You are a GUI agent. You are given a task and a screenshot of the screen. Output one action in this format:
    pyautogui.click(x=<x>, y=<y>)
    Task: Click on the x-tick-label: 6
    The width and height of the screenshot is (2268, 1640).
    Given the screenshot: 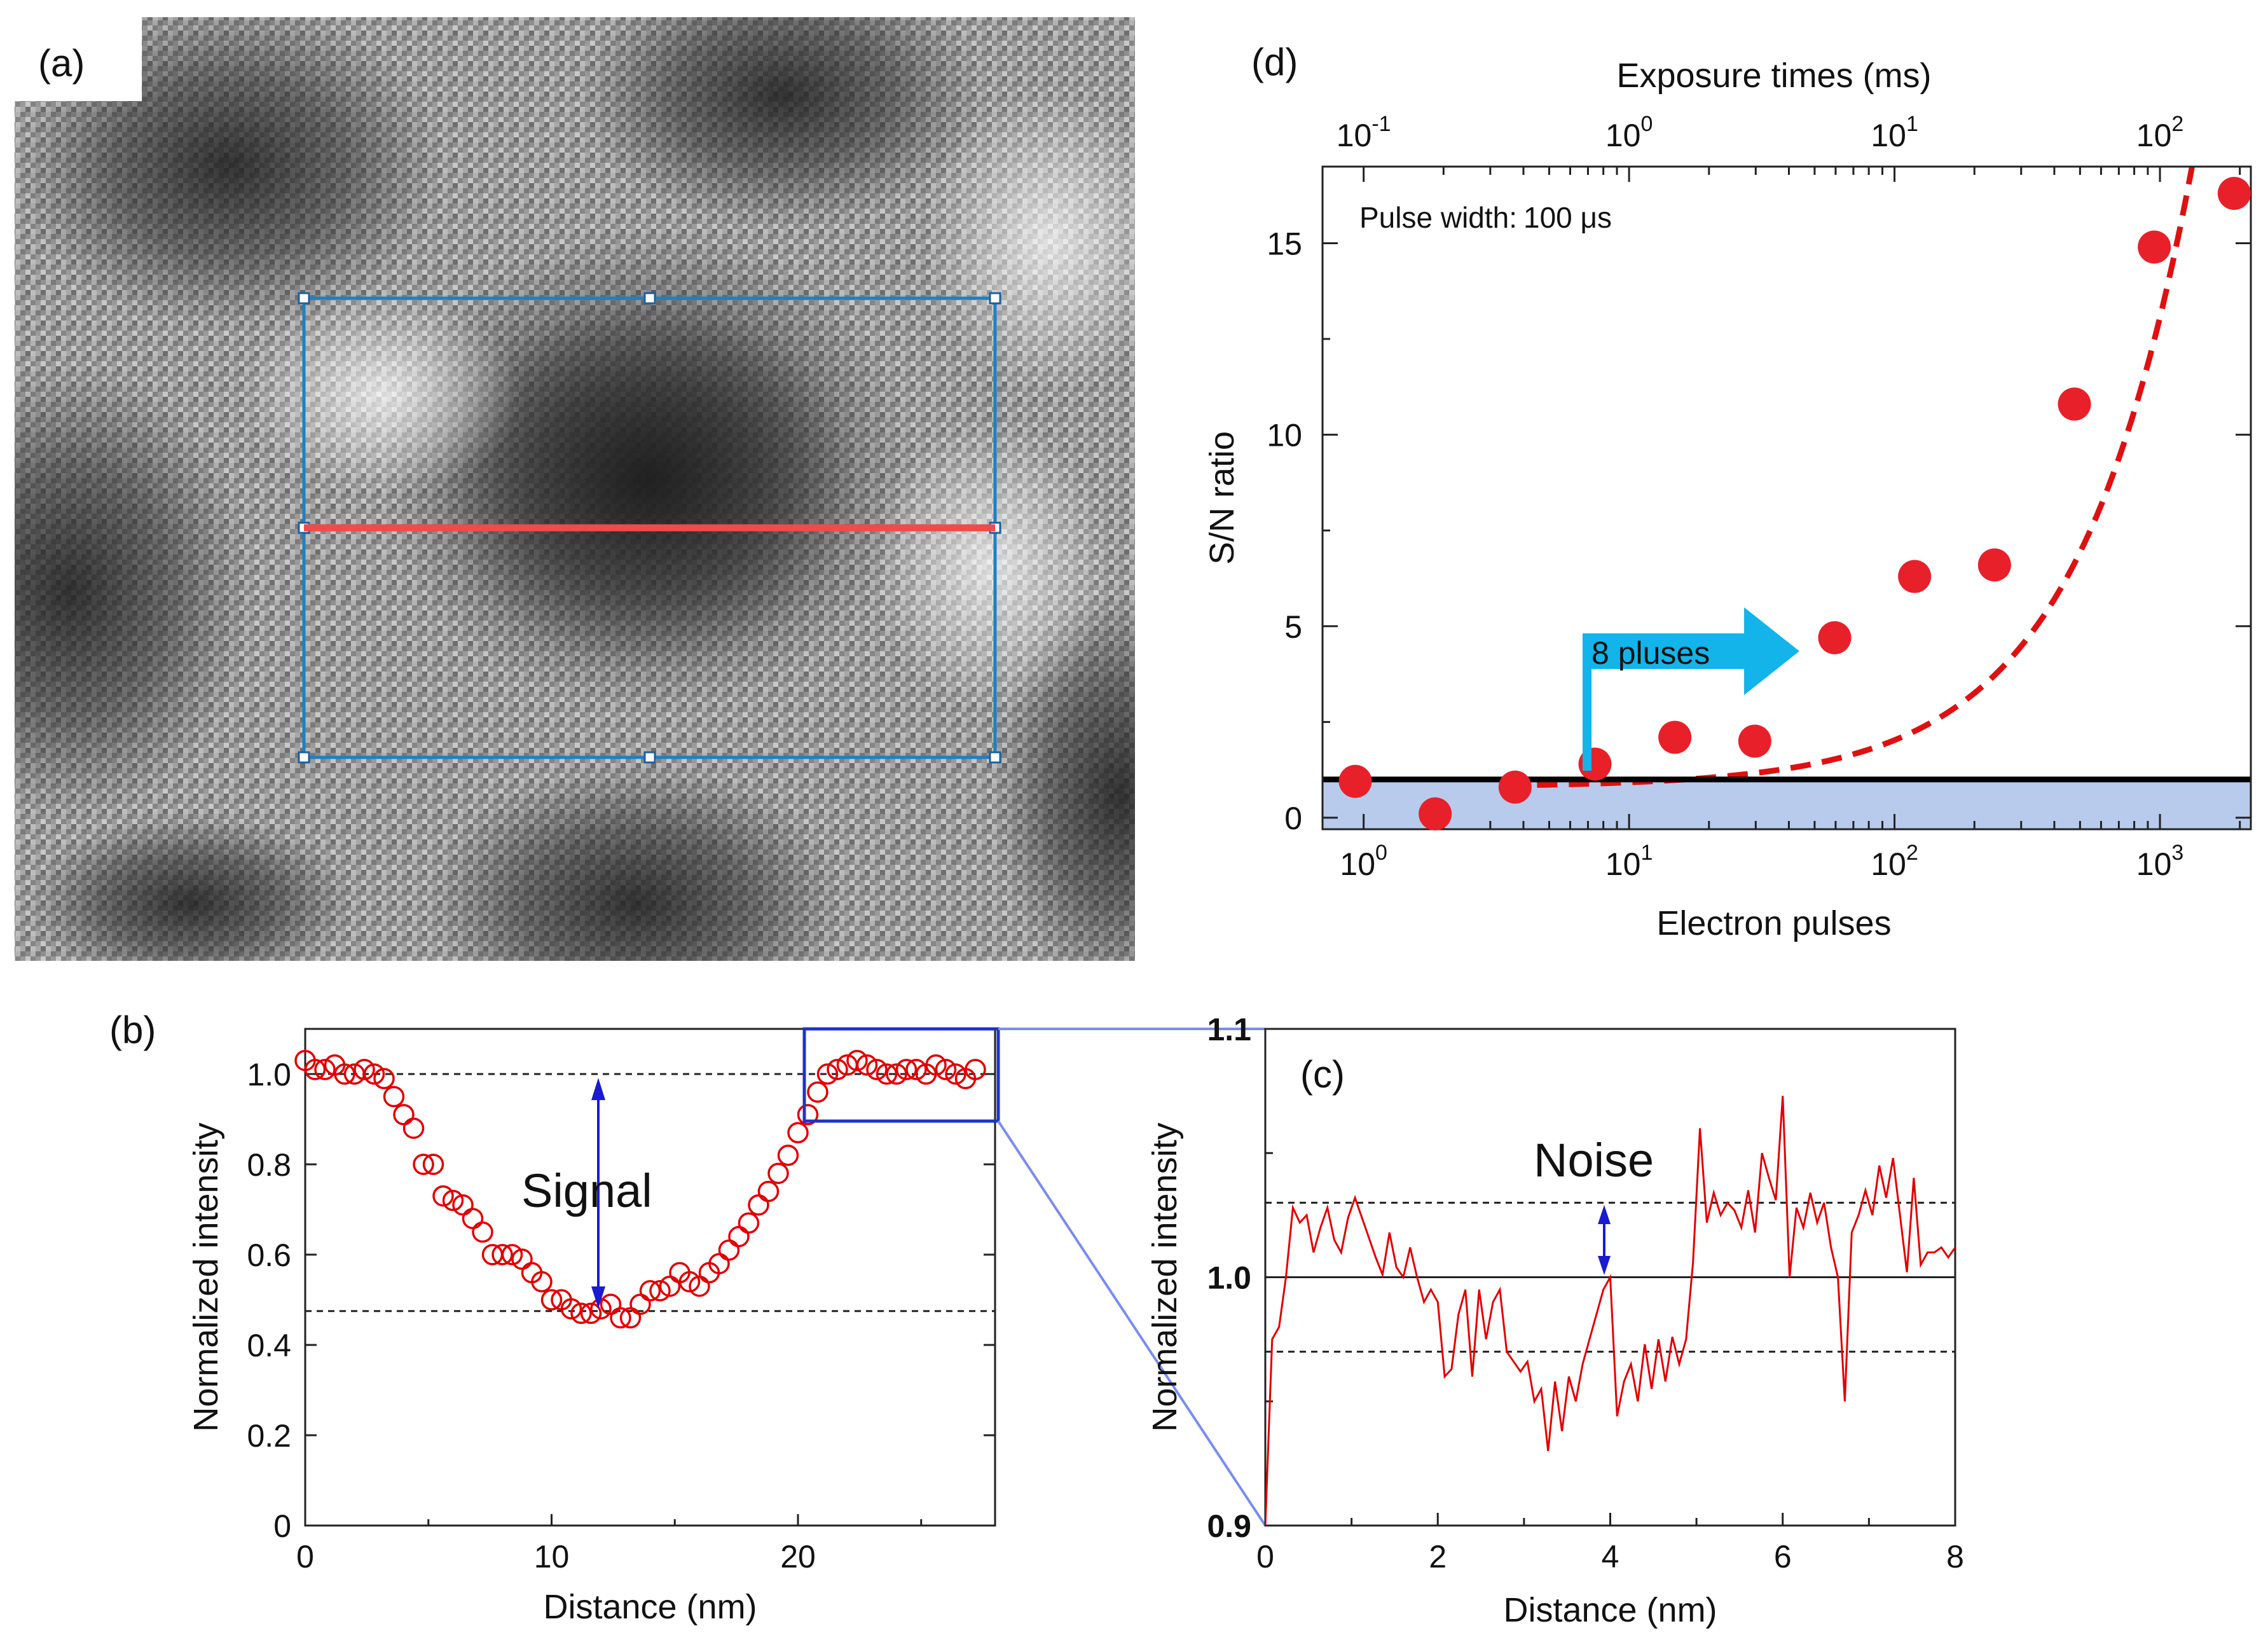 What is the action you would take?
    pyautogui.click(x=1783, y=1557)
    